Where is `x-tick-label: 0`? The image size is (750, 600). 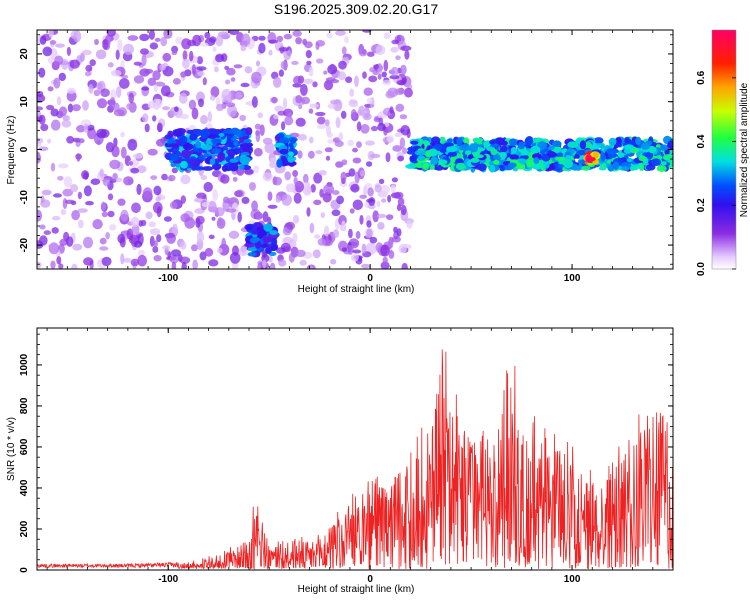 x-tick-label: 0 is located at coordinates (370, 579).